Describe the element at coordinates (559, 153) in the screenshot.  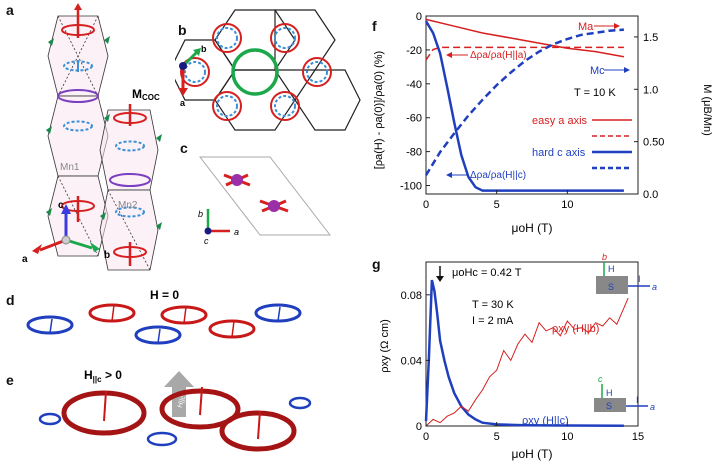
I see `f-legend-hard: hard c axis` at that location.